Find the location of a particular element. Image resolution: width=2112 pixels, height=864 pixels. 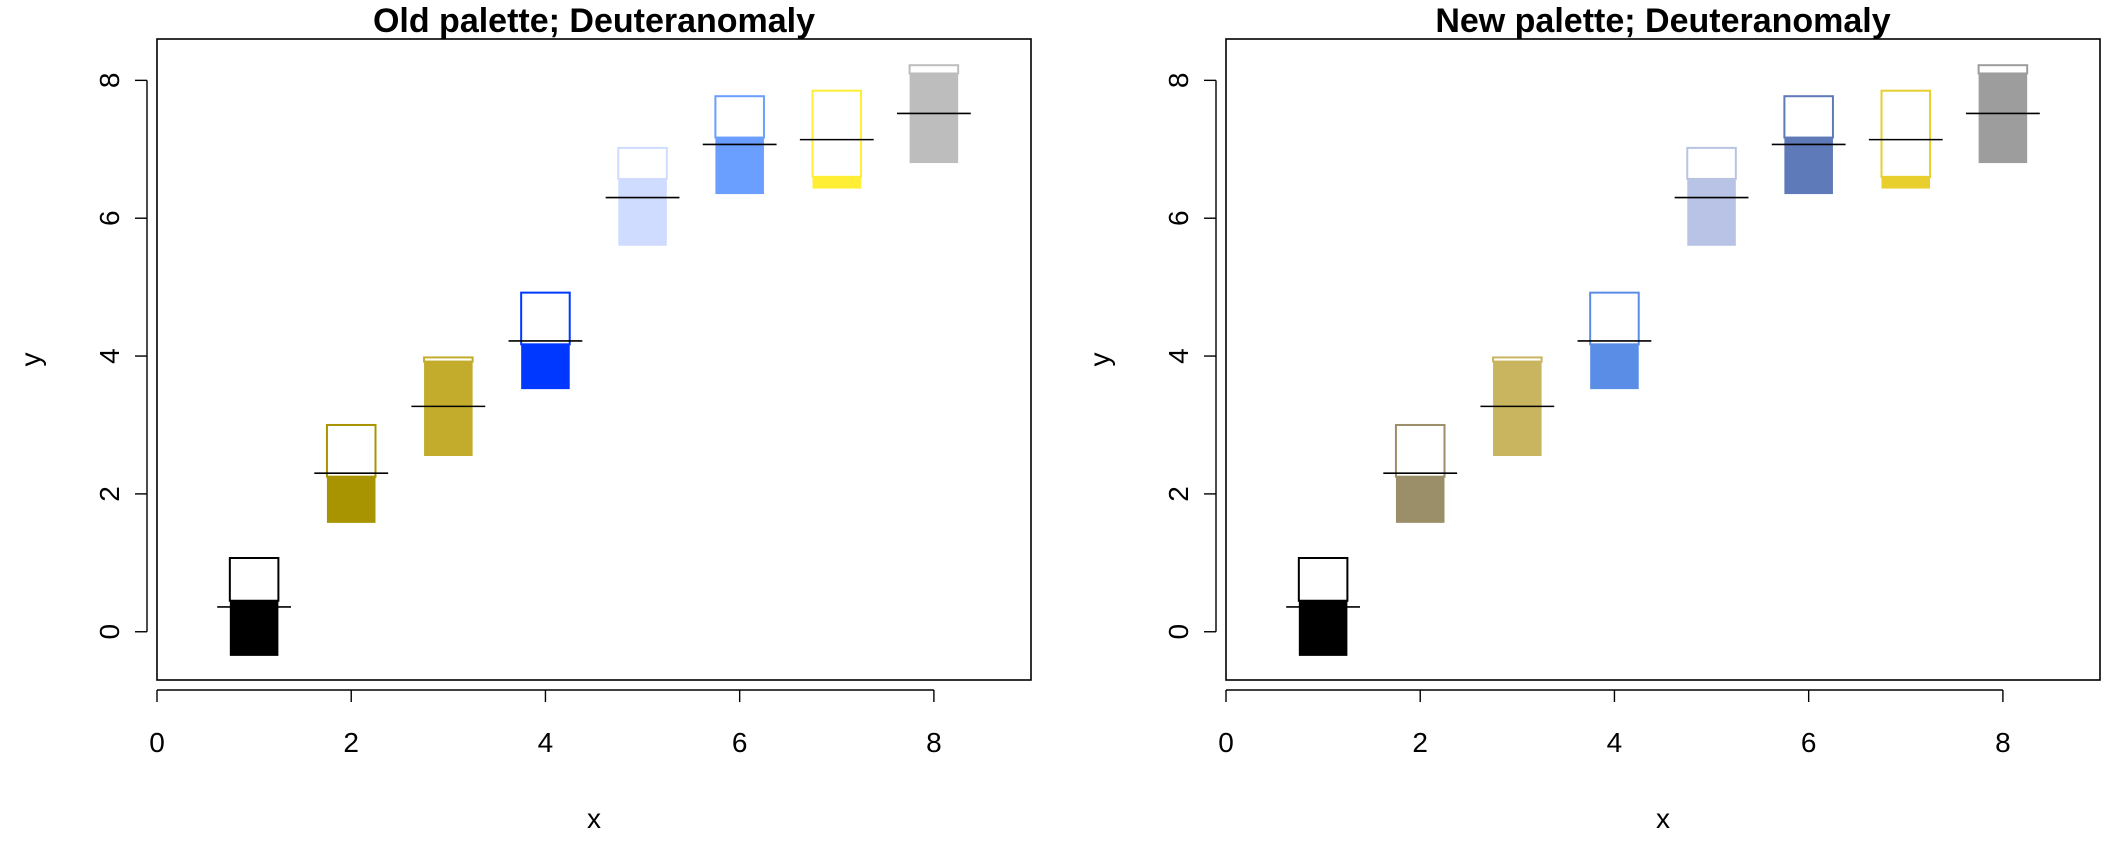

chart-title: Old palette; Deuteranomaly is located at coordinates (594, 21).